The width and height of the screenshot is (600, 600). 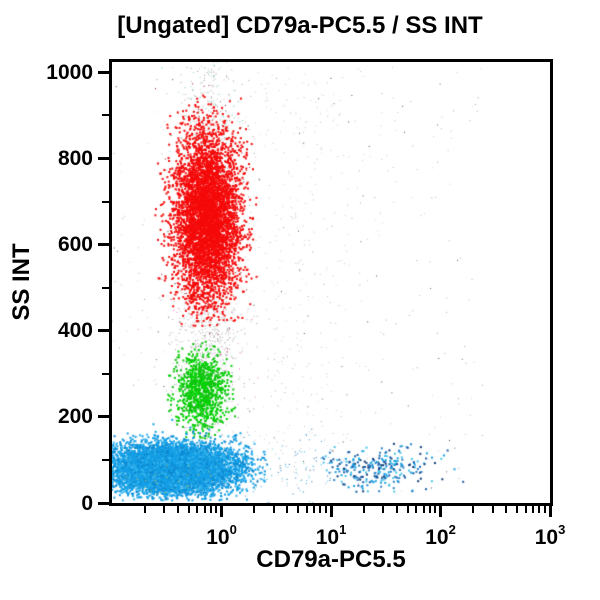 What do you see at coordinates (87, 503) in the screenshot?
I see `y-tick-label: 0` at bounding box center [87, 503].